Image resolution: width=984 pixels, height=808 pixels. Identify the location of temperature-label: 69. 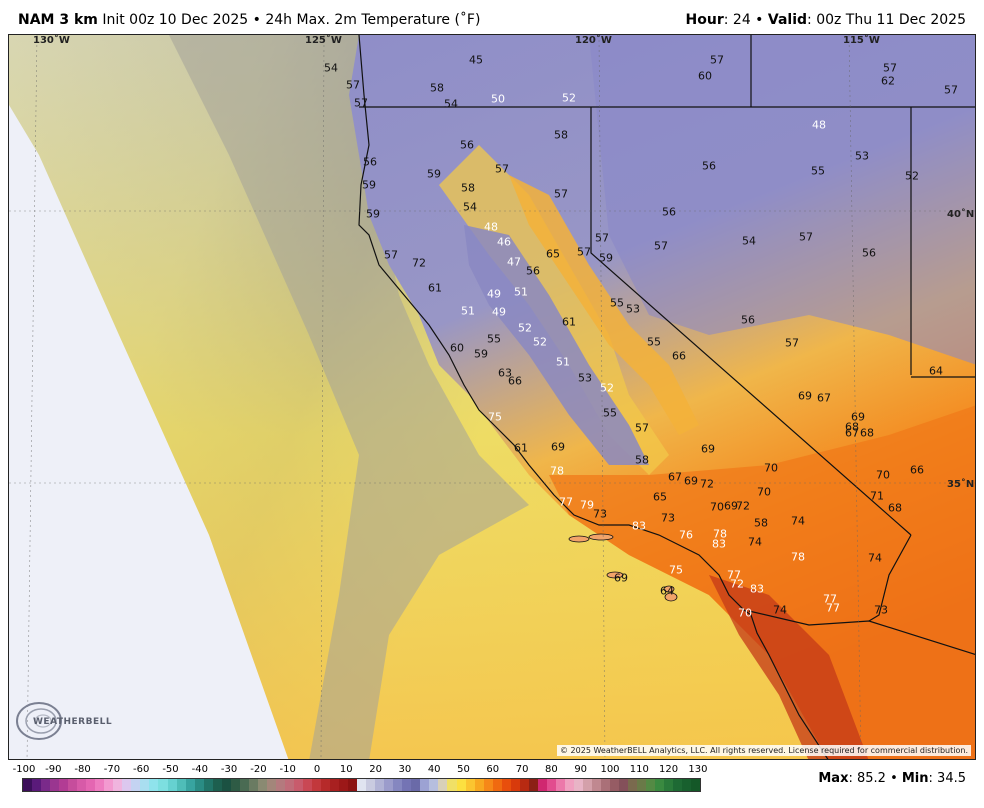
(691, 481).